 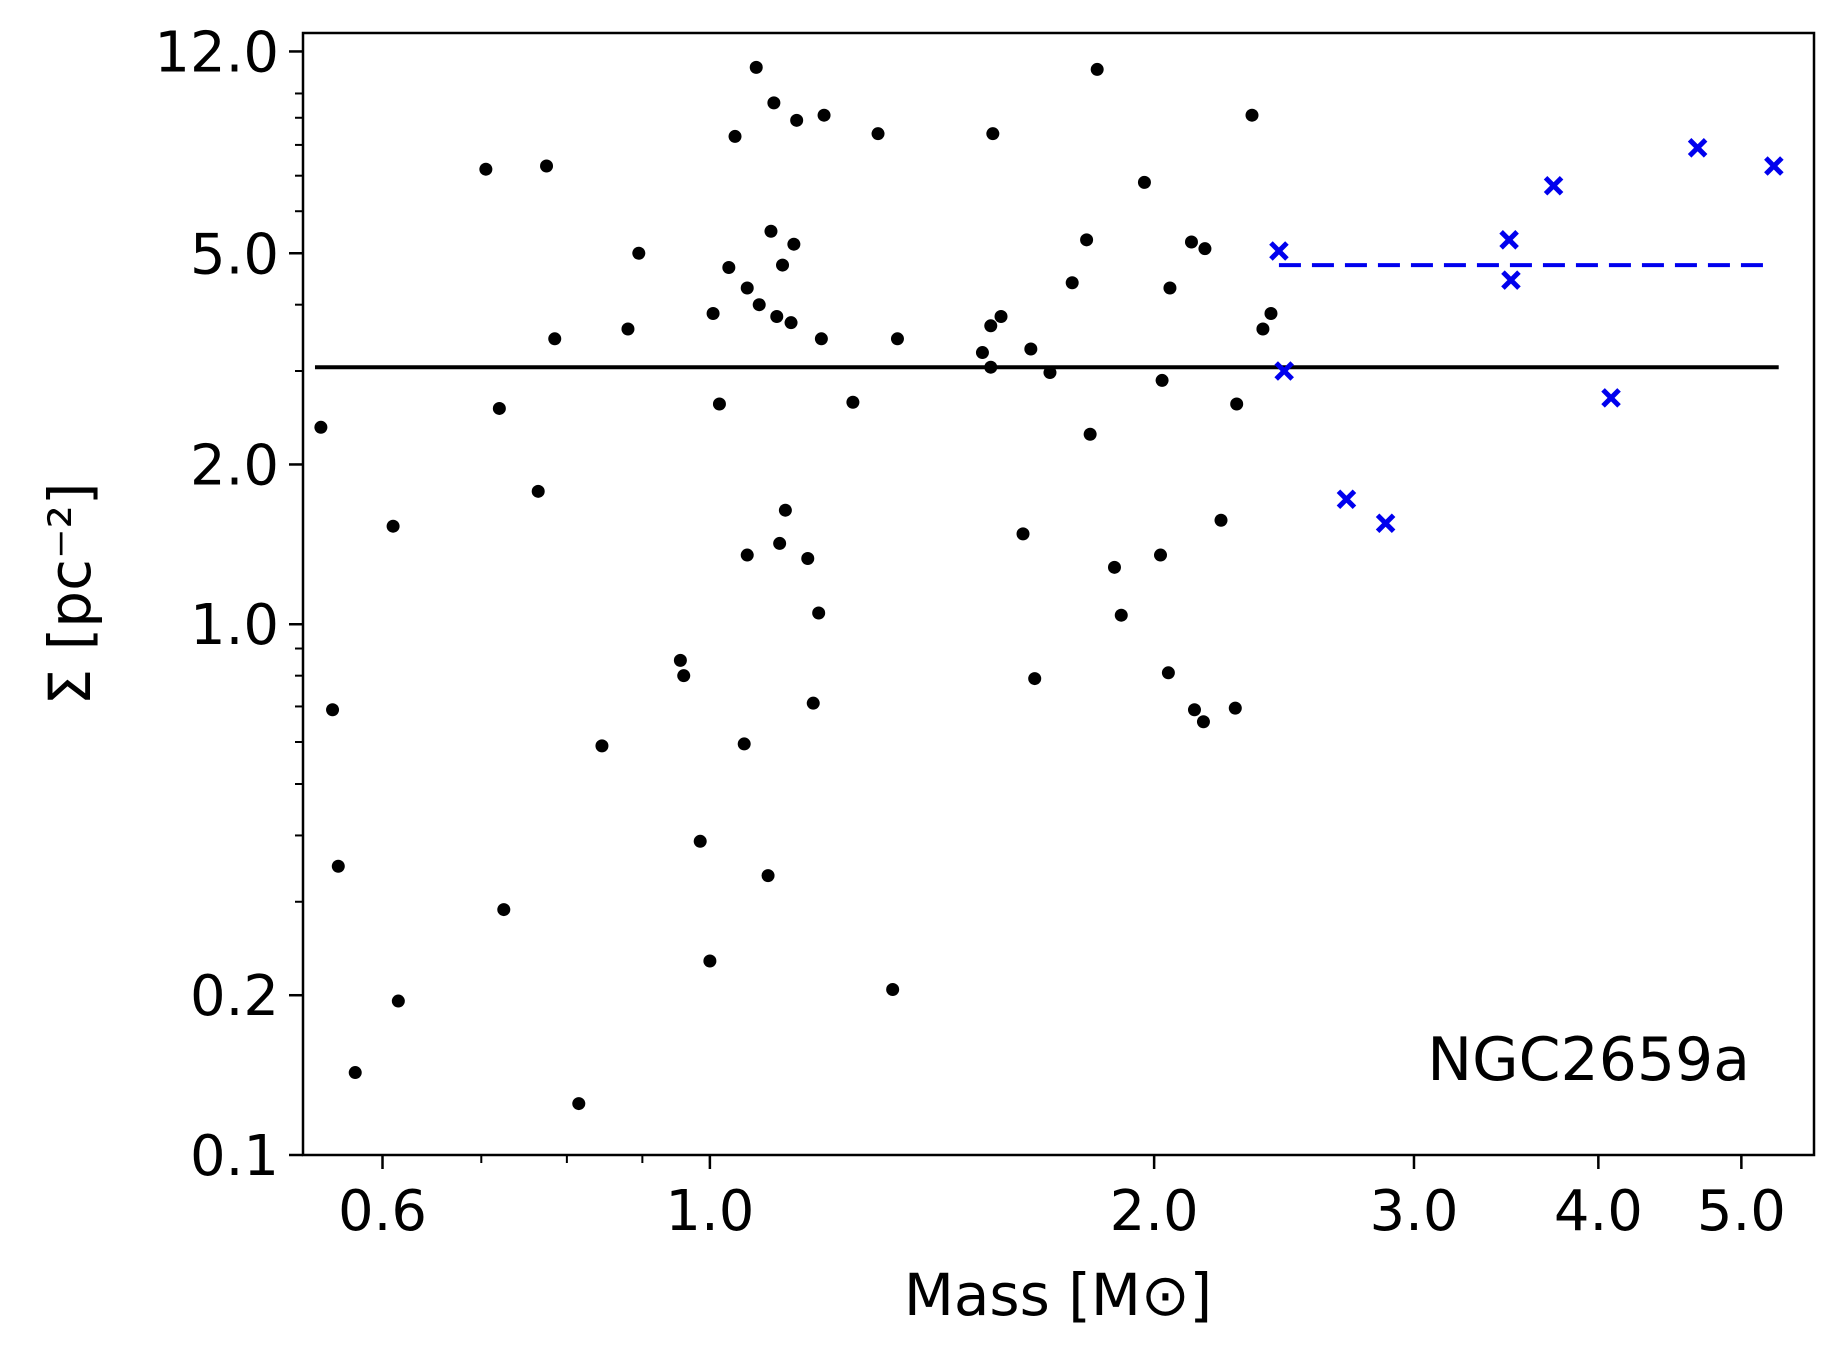 I want to click on reference-lines, so click(x=1046, y=316).